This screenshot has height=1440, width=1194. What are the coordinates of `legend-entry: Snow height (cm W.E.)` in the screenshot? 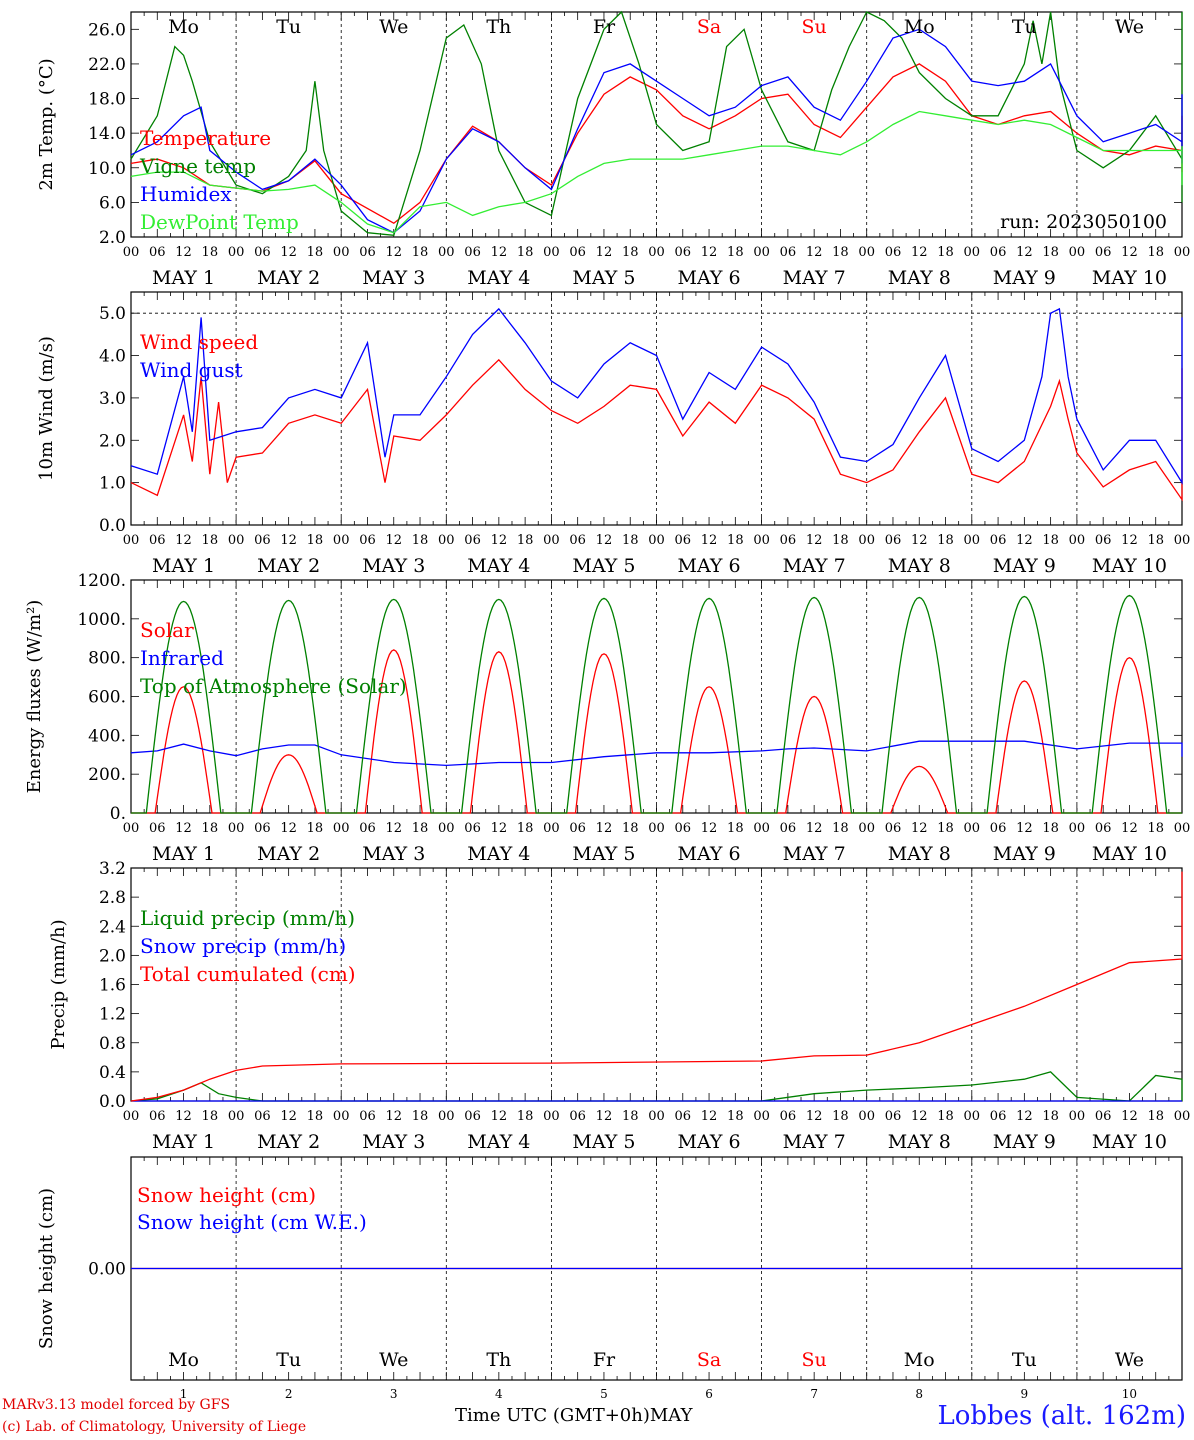 It's located at (252, 1222).